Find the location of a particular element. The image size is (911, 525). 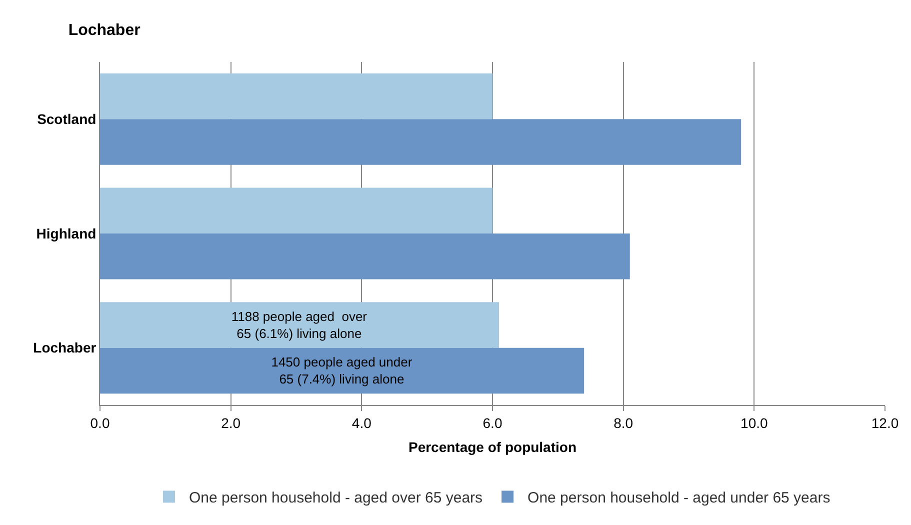

x-tick-label: 6.0 is located at coordinates (492, 422).